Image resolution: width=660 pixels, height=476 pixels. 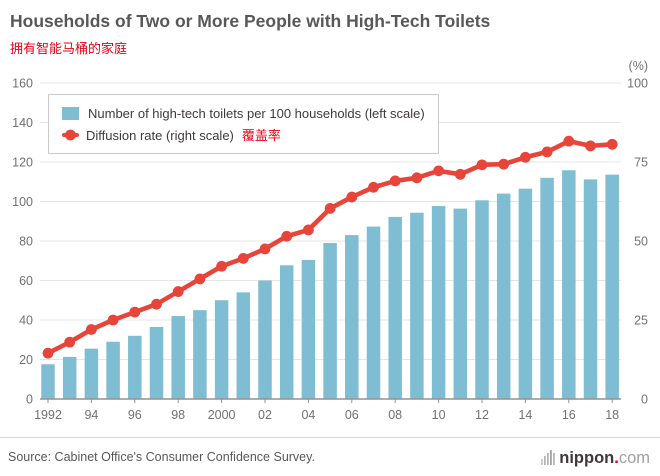 I want to click on dot-2000, so click(x=222, y=266).